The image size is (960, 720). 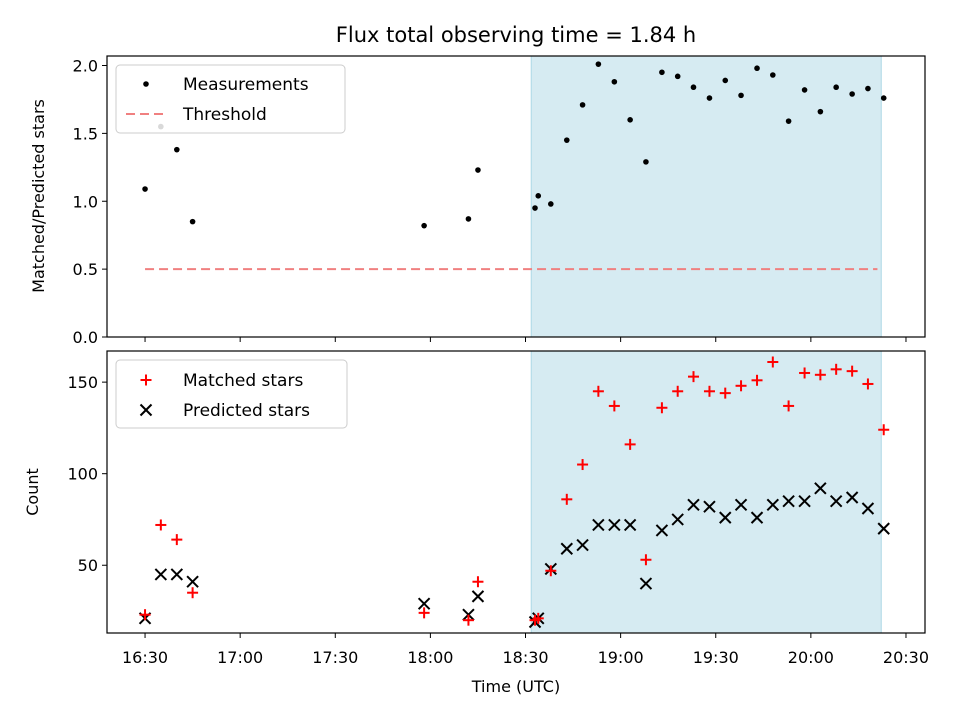 I want to click on legend-measurements-marker, so click(x=146, y=84).